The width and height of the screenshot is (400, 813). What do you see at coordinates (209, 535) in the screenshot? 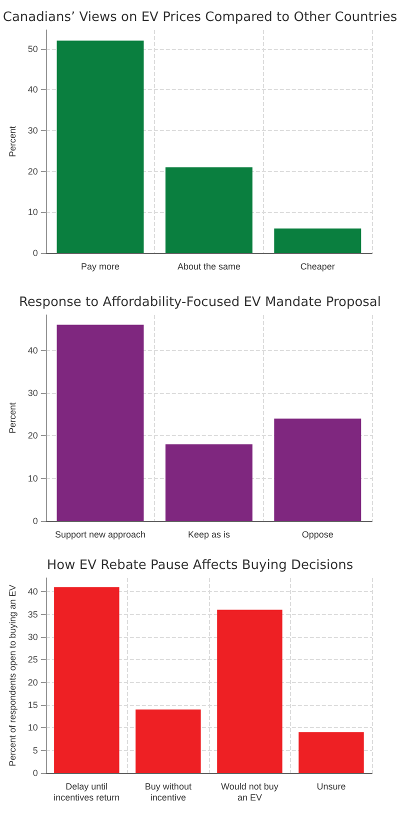
I see `x-tick-label: Keep as is` at bounding box center [209, 535].